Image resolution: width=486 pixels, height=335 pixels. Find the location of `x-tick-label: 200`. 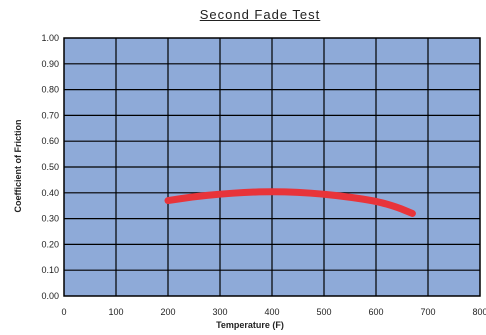

x-tick-label: 200 is located at coordinates (167, 312).